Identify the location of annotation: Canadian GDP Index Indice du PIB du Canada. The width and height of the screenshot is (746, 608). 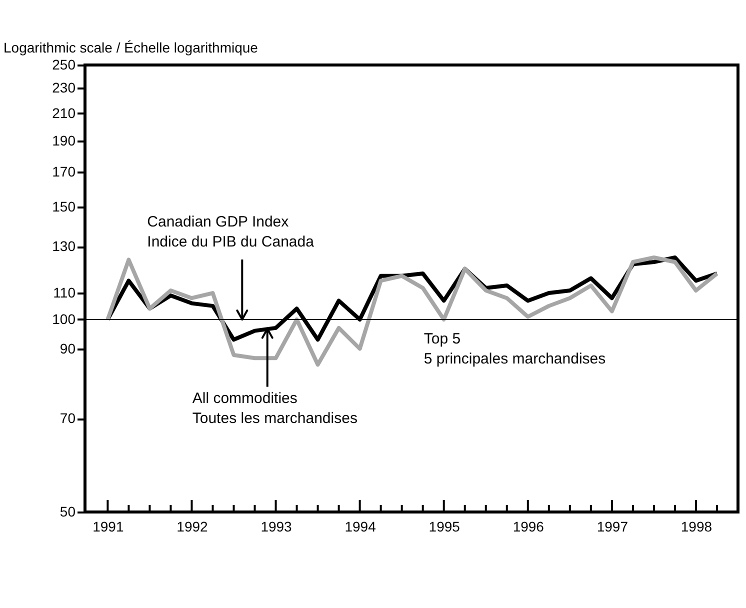
(231, 231).